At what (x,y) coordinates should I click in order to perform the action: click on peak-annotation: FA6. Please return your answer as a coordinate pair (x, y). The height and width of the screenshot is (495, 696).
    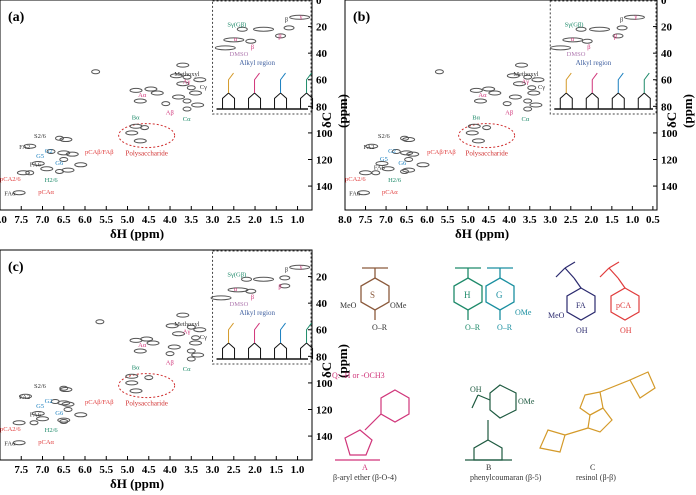
    Looking at the image, I should click on (36, 164).